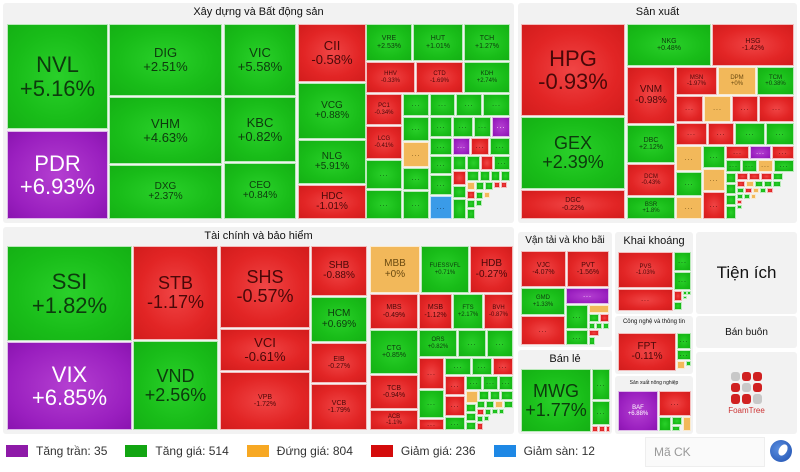 Image resolution: width=800 pixels, height=472 pixels. What do you see at coordinates (332, 162) in the screenshot?
I see `stock-tile-nlg: NLG +5.91%` at bounding box center [332, 162].